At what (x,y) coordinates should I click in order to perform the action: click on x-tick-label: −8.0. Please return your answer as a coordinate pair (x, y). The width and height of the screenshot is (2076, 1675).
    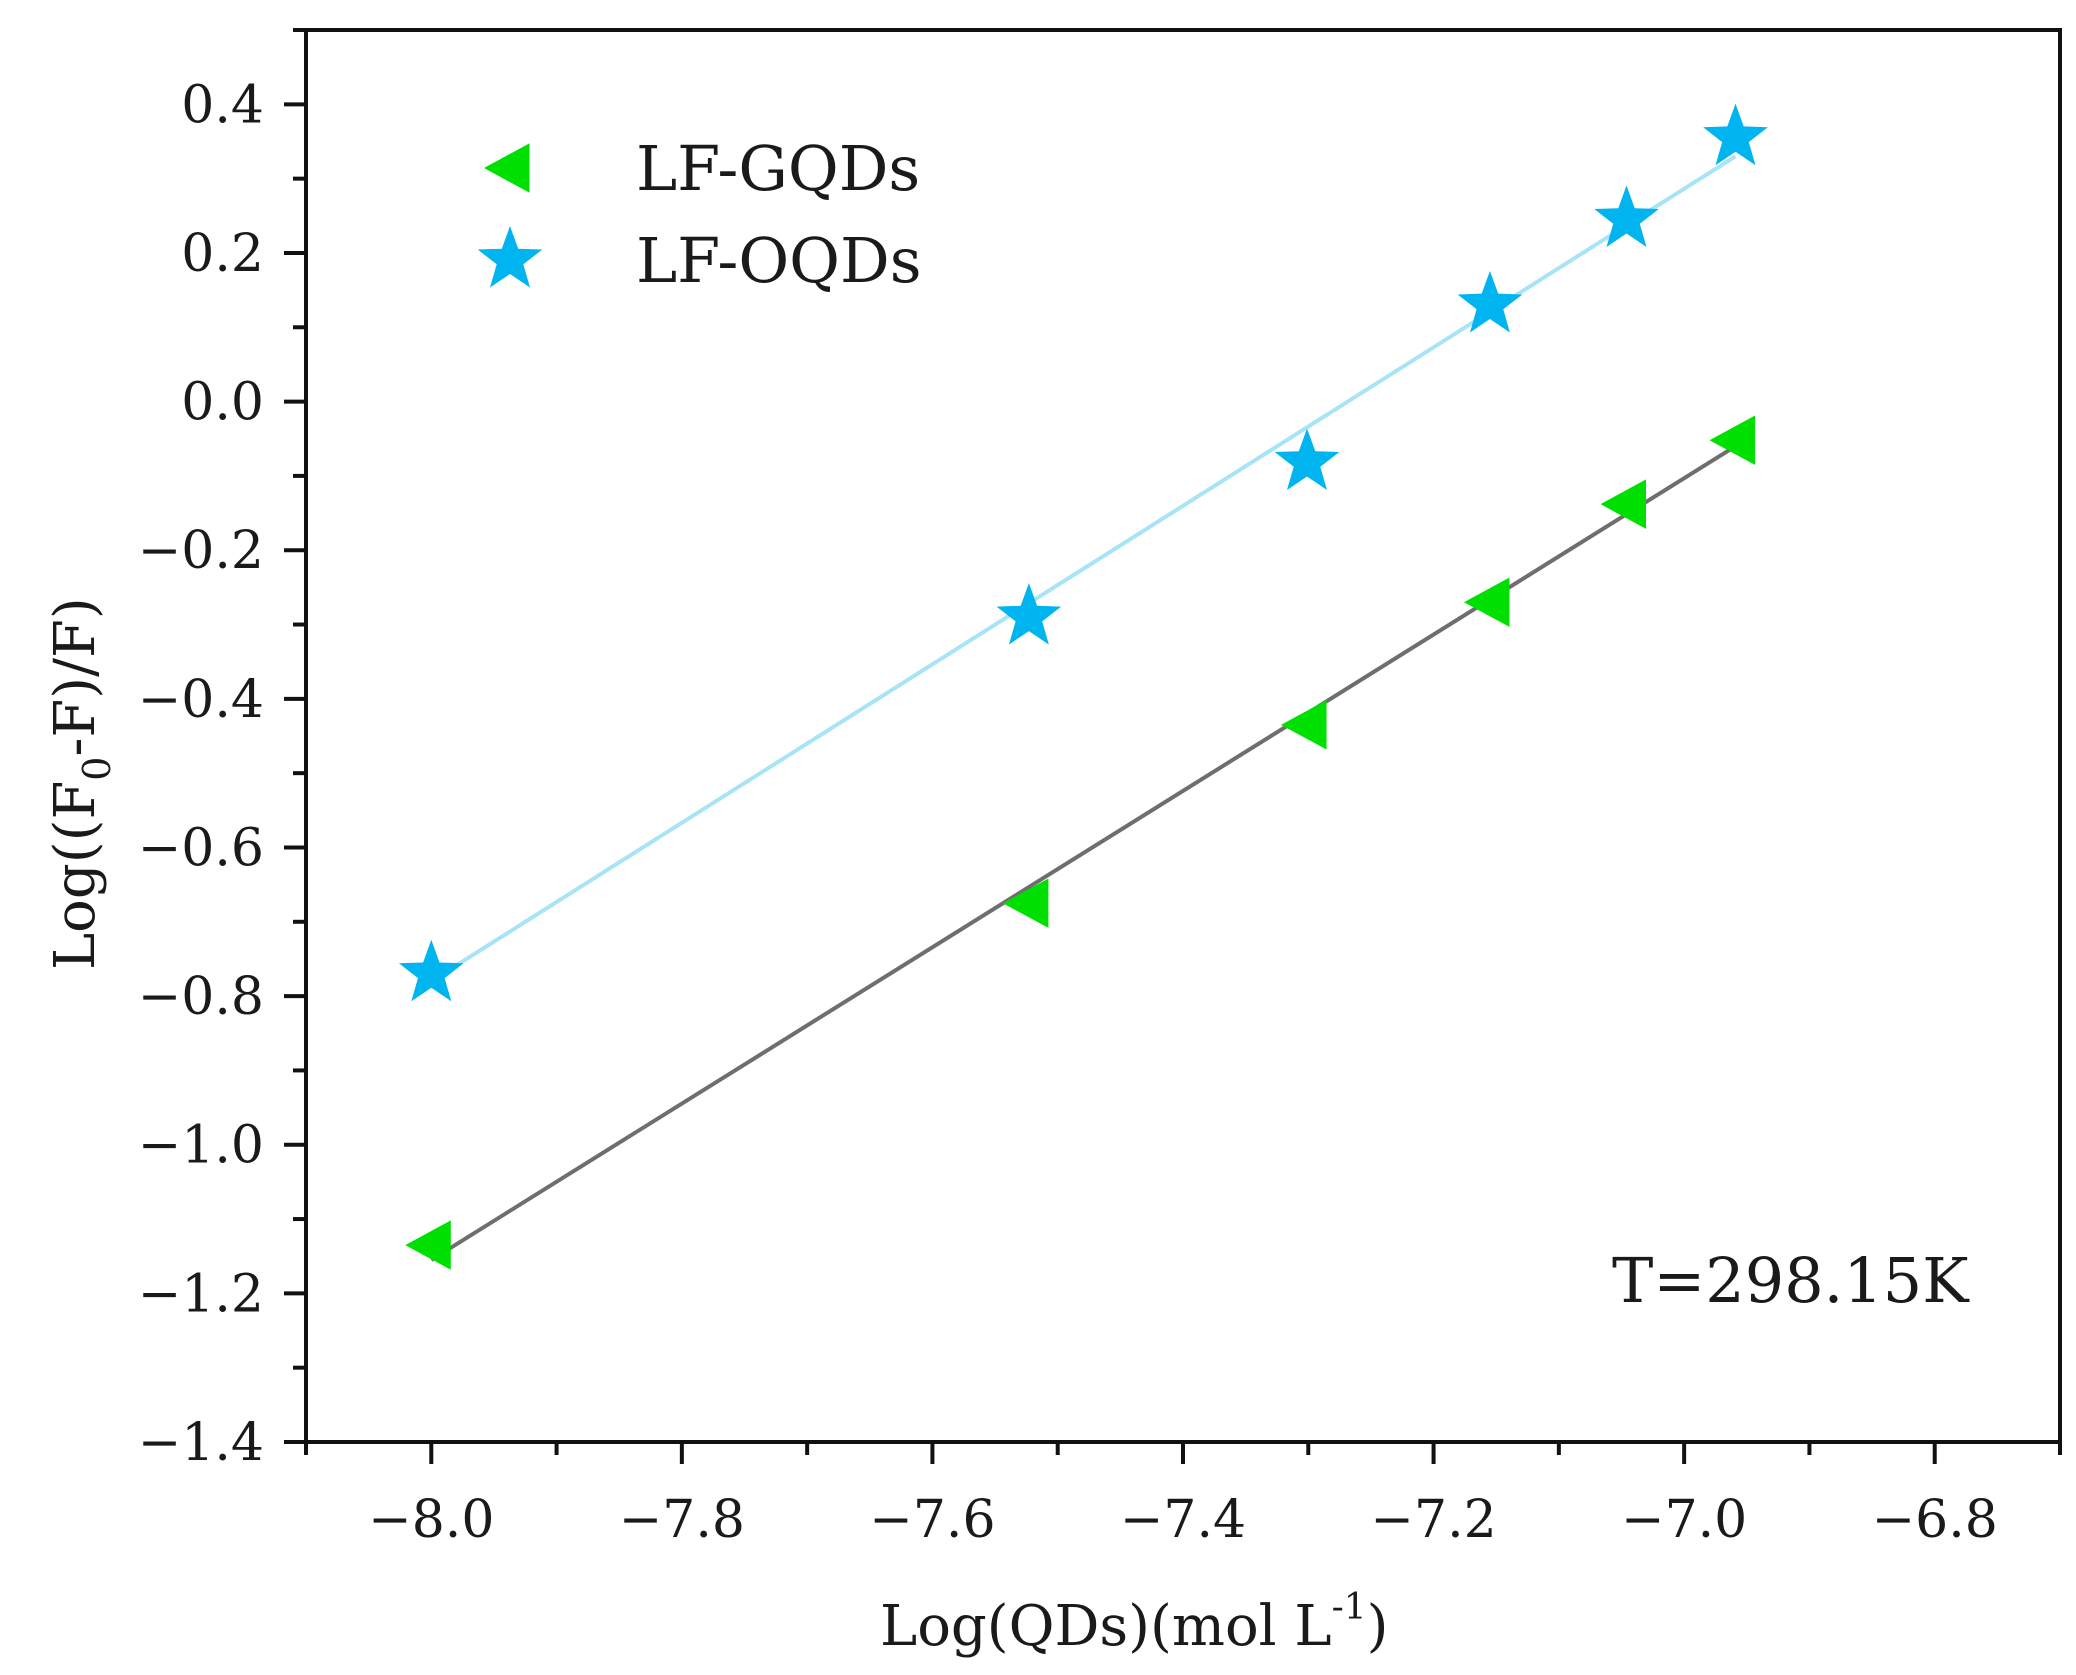
    Looking at the image, I should click on (431, 1520).